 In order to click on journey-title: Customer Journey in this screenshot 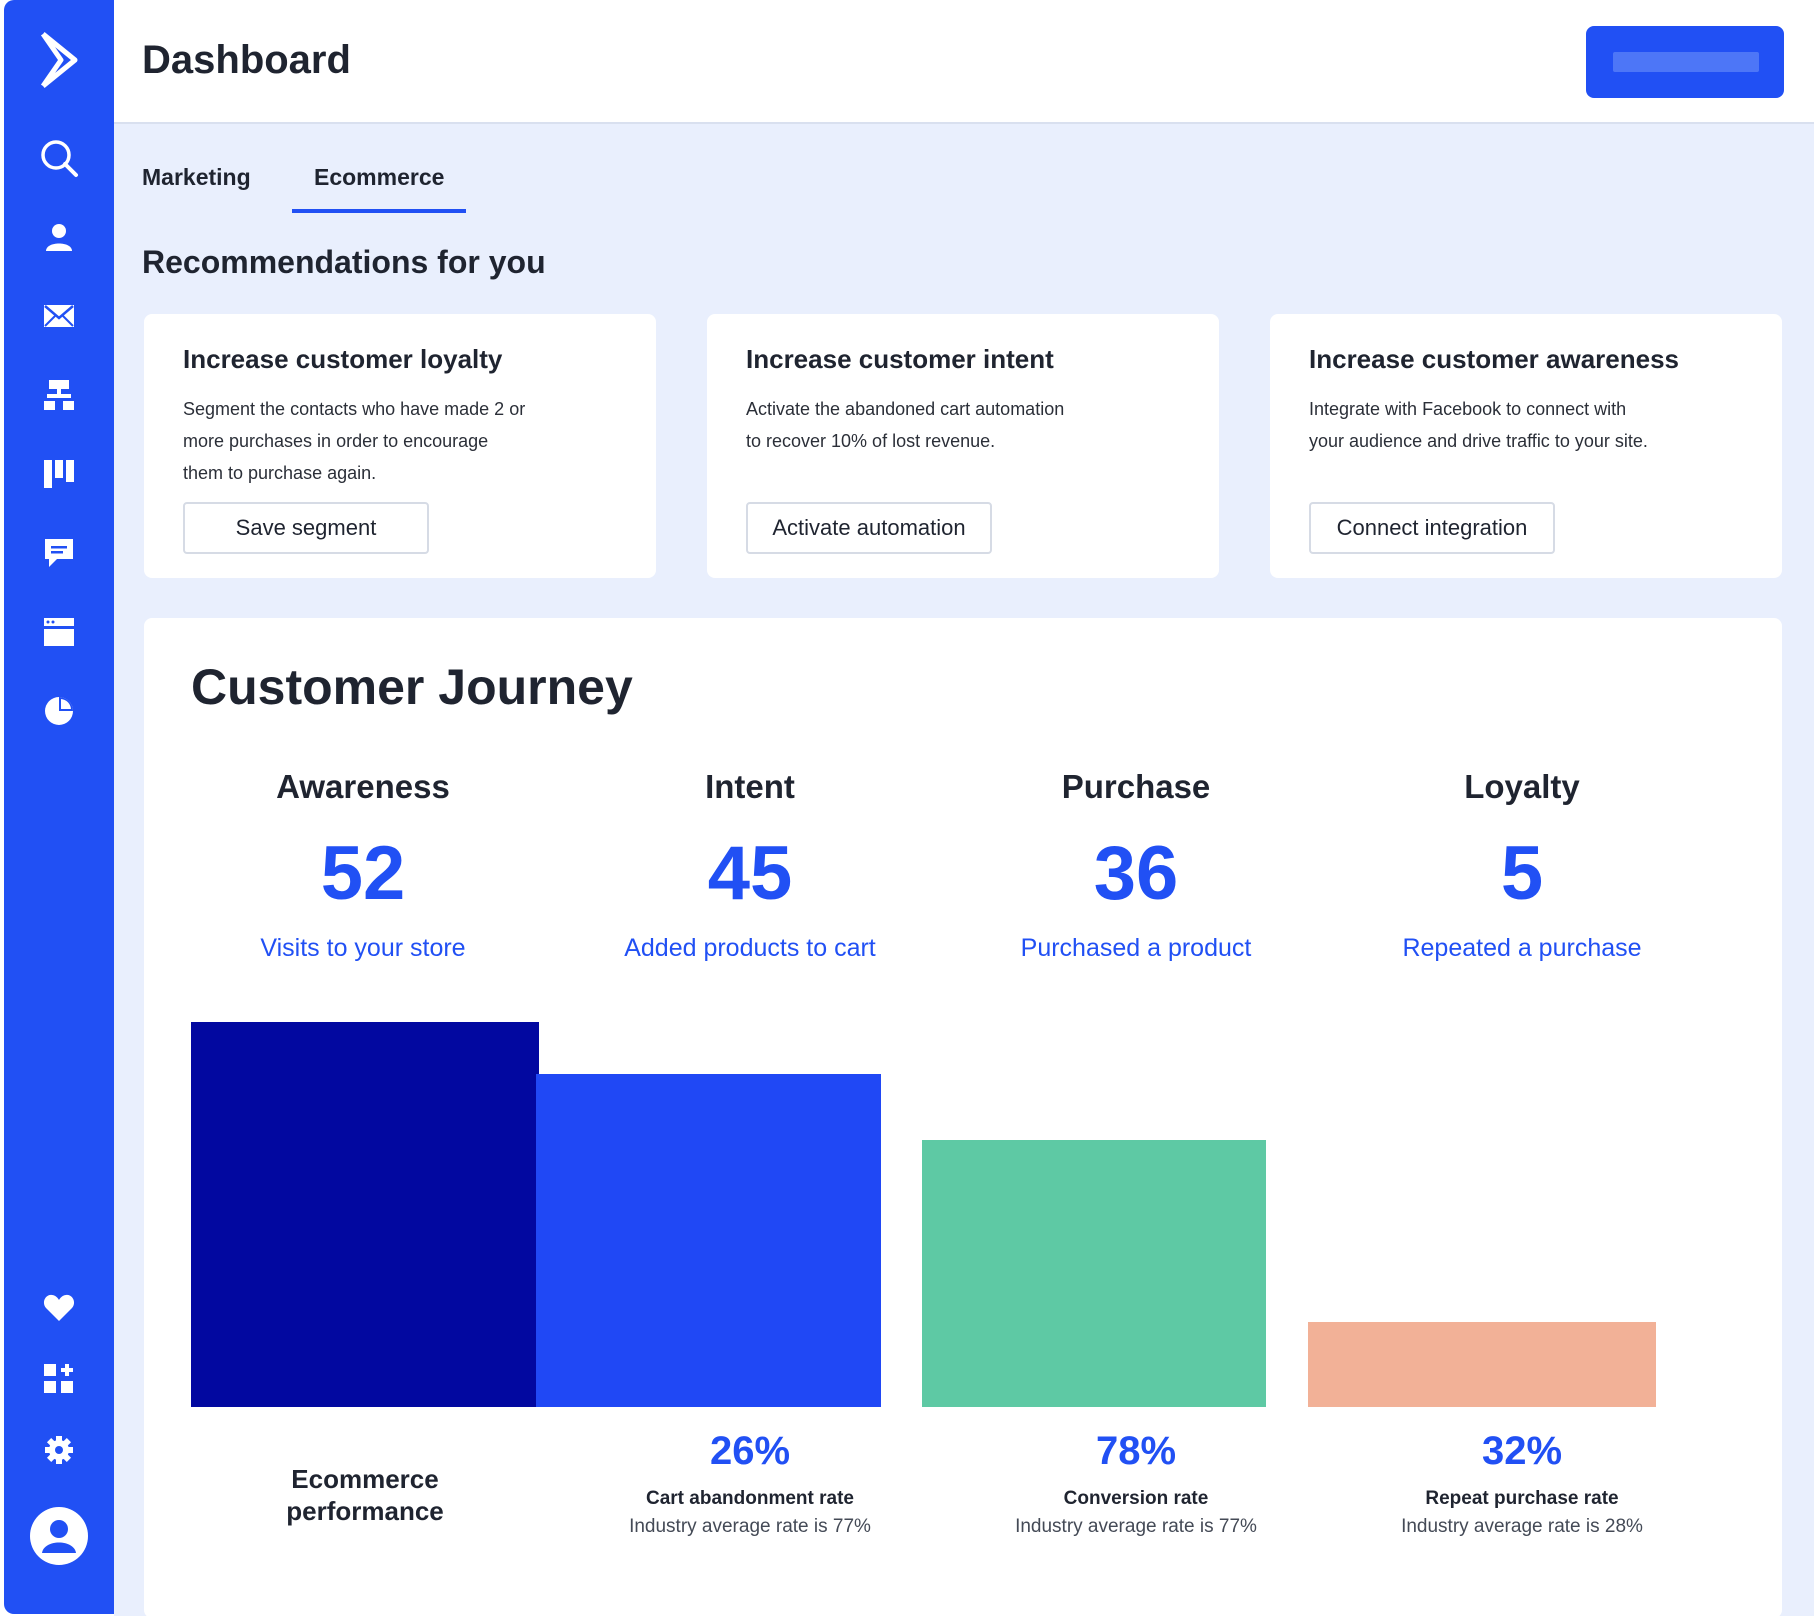, I will do `click(412, 687)`.